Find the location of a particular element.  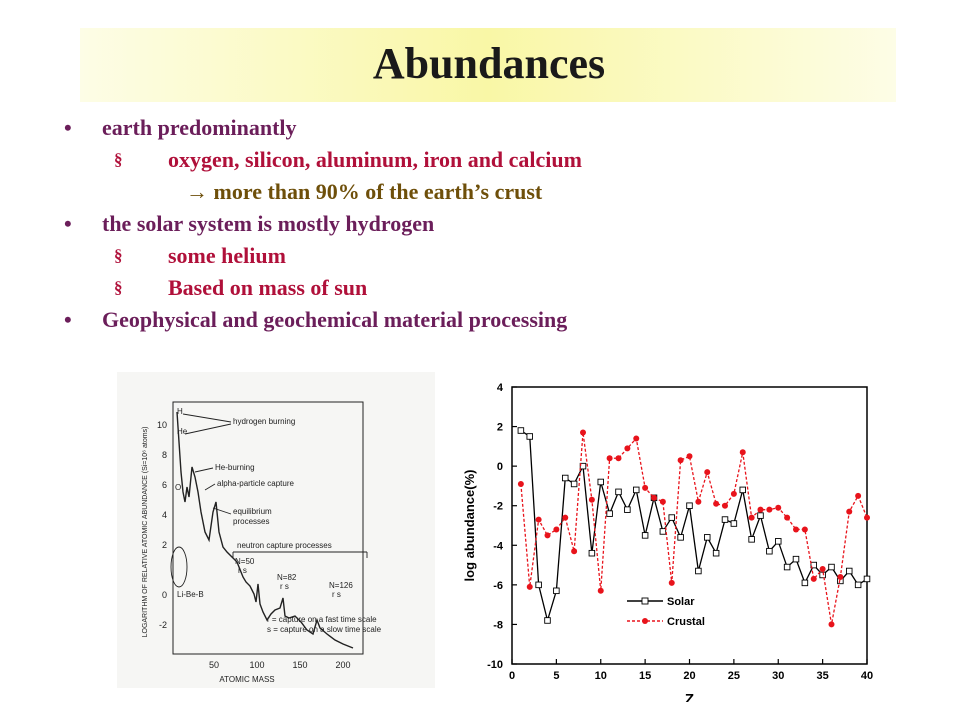

slide-title: Abundances is located at coordinates (489, 63).